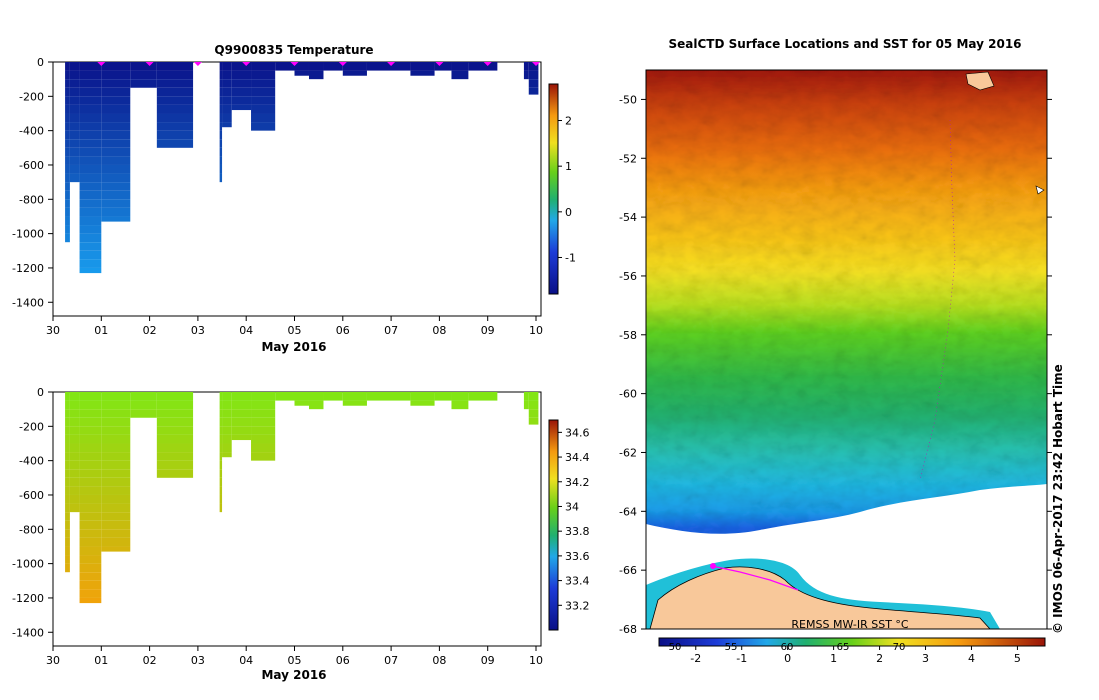  What do you see at coordinates (553, 525) in the screenshot?
I see `salinity-colorbar` at bounding box center [553, 525].